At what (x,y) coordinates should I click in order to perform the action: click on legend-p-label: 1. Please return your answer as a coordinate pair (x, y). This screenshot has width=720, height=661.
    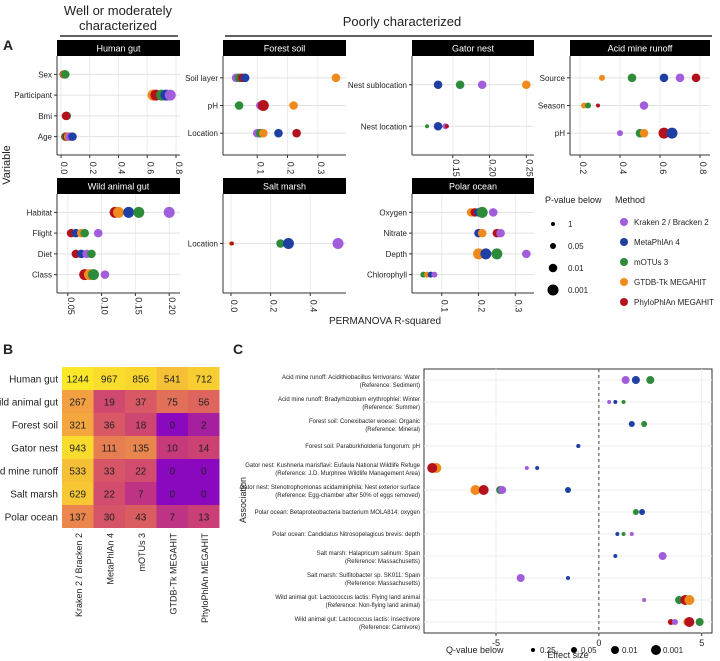
    Looking at the image, I should click on (570, 224).